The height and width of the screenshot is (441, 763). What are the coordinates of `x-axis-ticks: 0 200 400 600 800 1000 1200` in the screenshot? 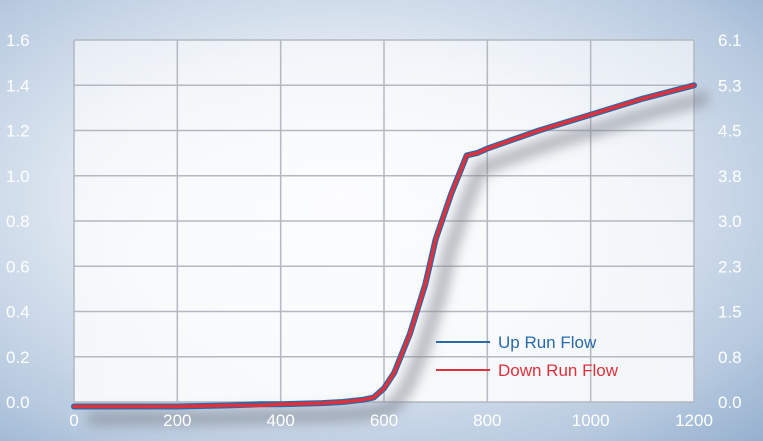 It's located at (391, 420).